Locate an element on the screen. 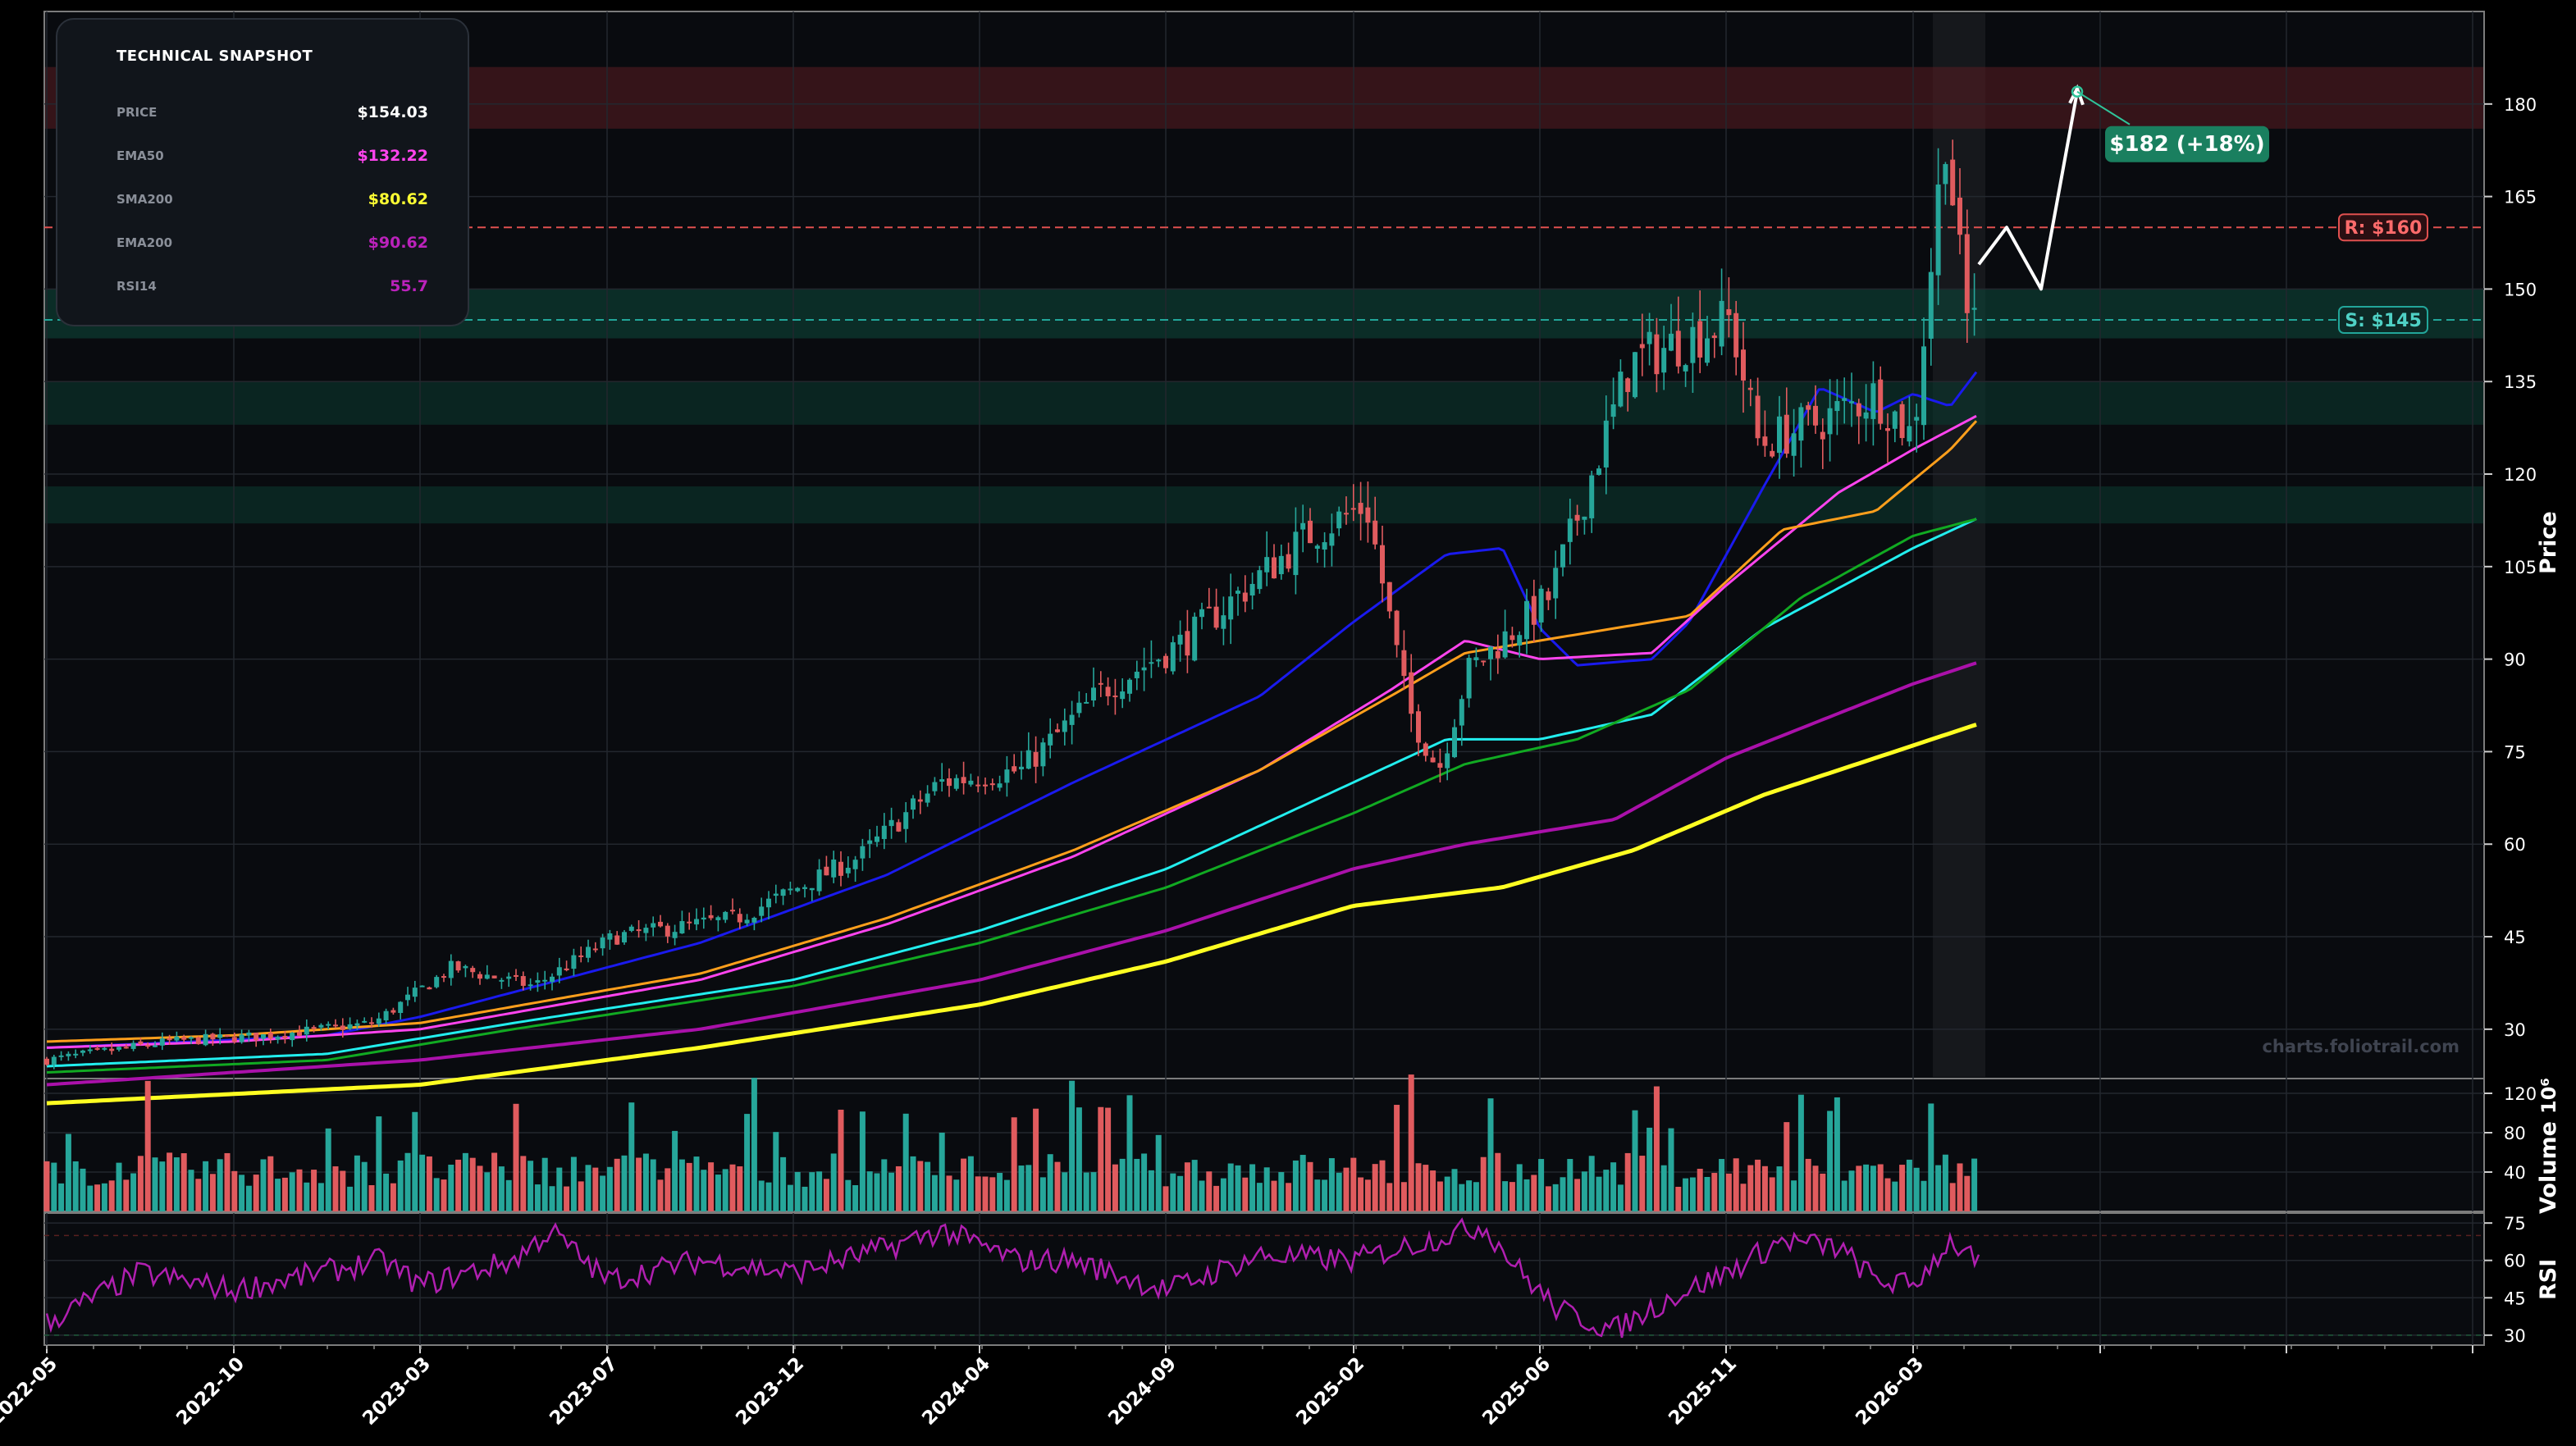  snapshot-row-sma200: SMA200 $80.62 is located at coordinates (272, 204).